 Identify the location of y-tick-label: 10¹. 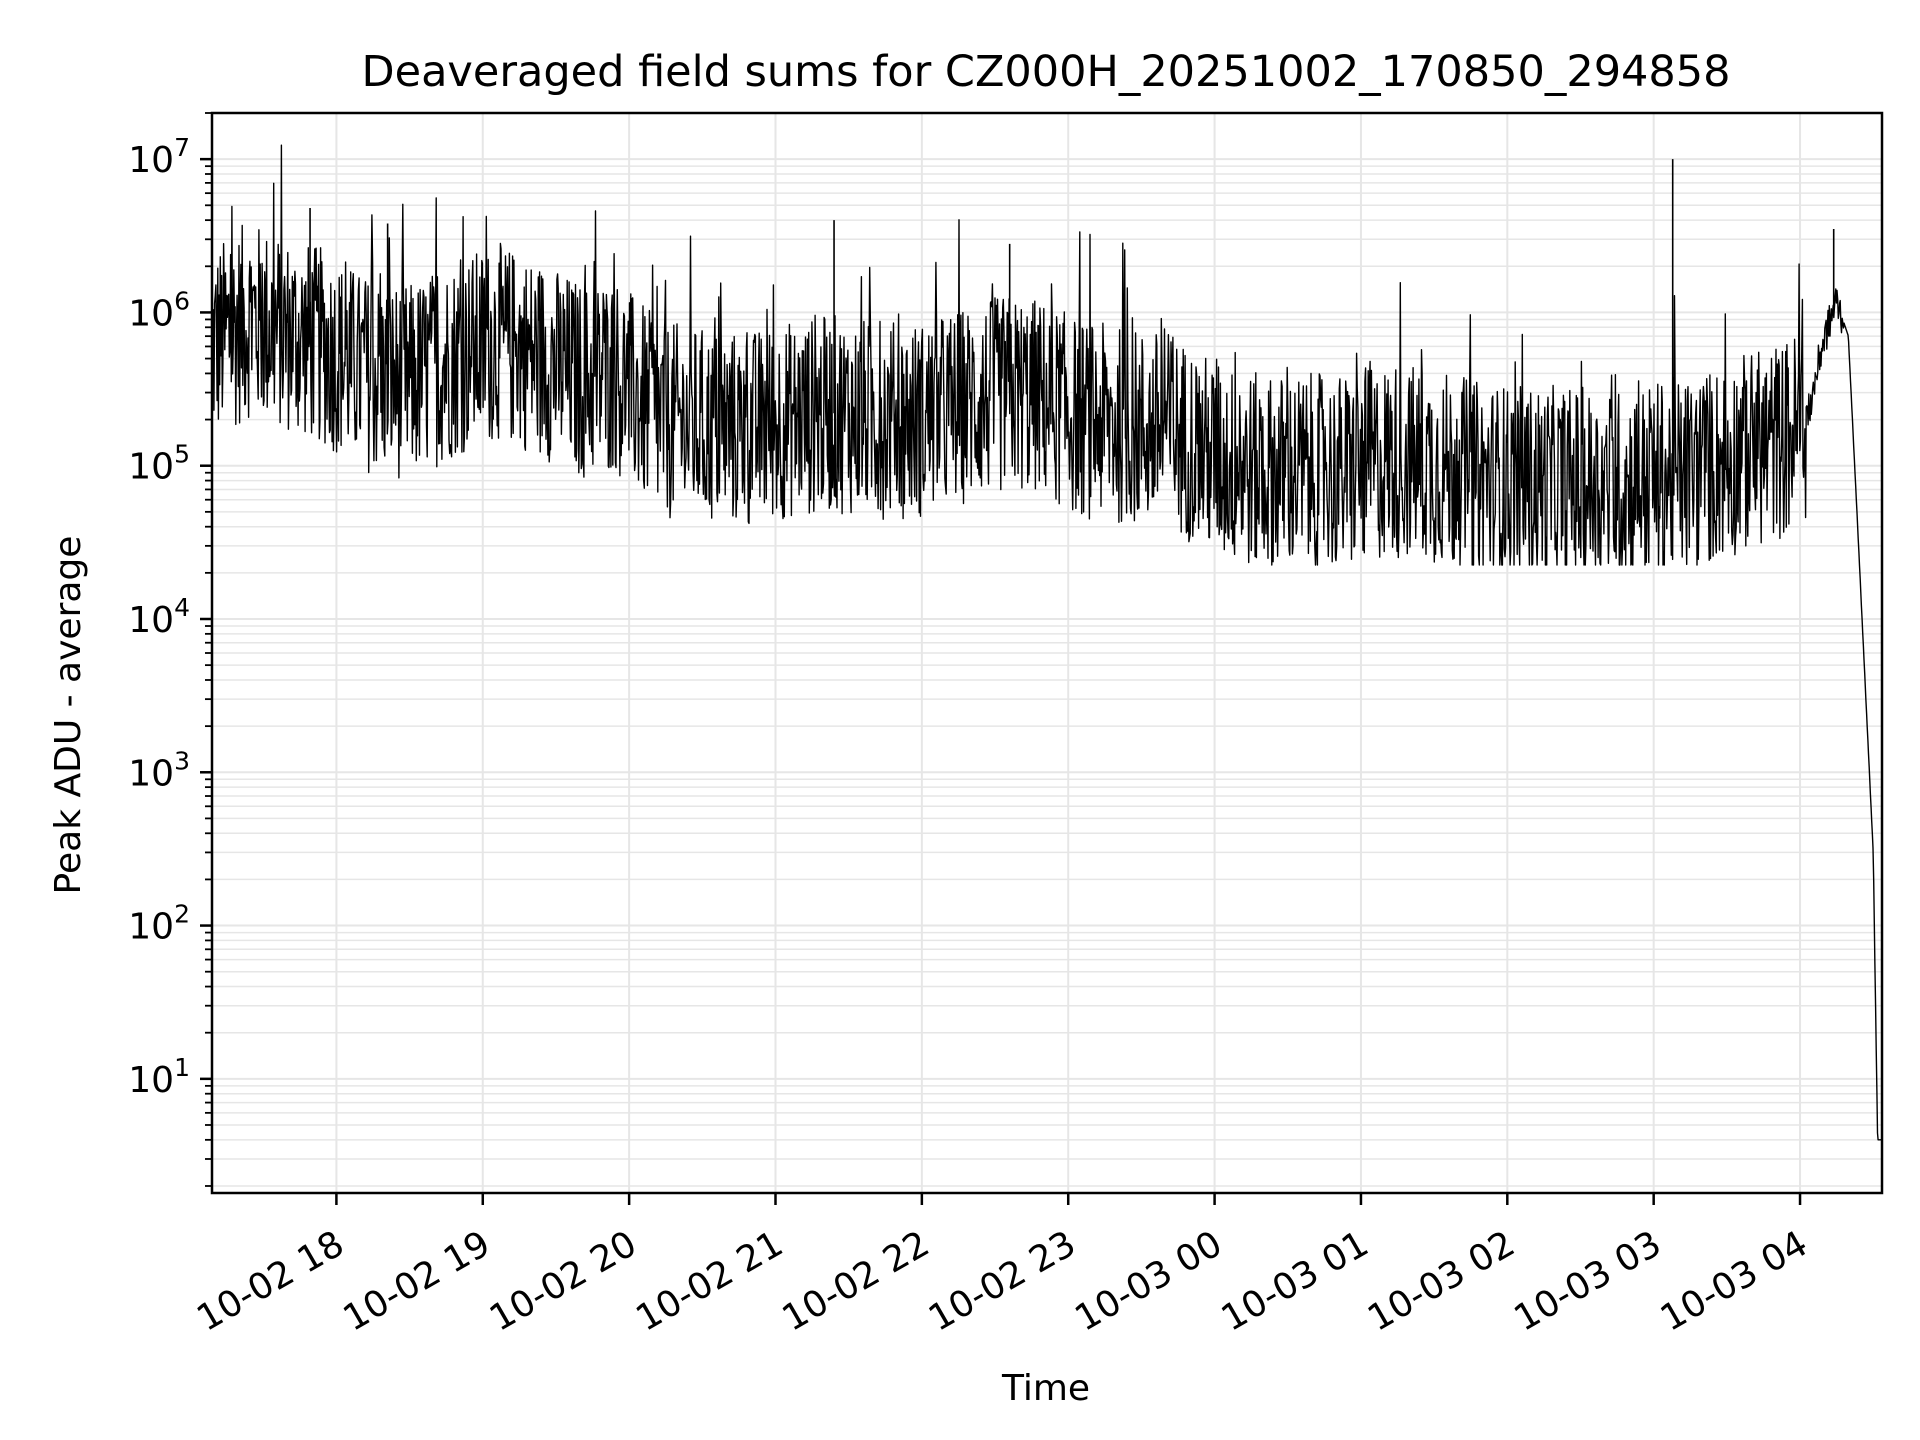
(159, 1077).